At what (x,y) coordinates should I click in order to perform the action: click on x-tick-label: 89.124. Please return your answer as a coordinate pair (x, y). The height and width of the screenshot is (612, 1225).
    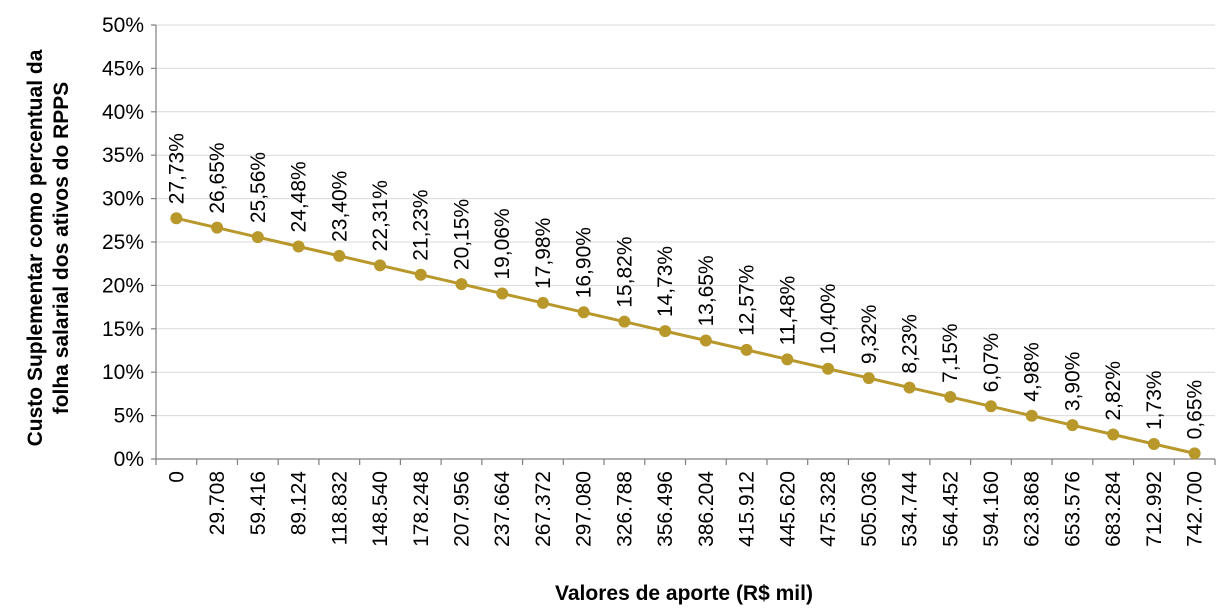
    Looking at the image, I should click on (299, 503).